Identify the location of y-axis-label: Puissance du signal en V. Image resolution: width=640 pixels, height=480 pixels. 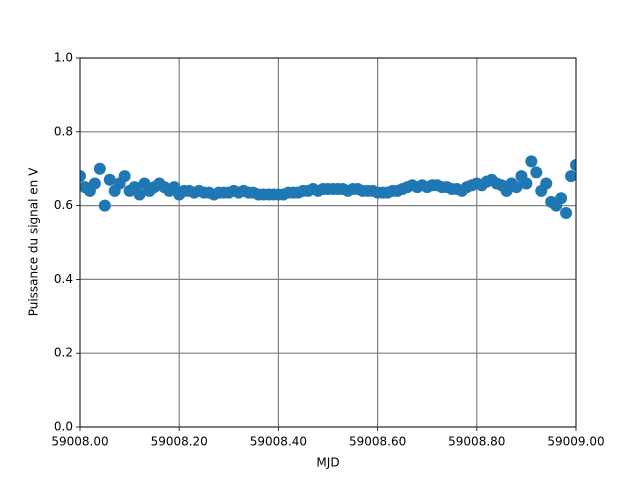
(34, 241).